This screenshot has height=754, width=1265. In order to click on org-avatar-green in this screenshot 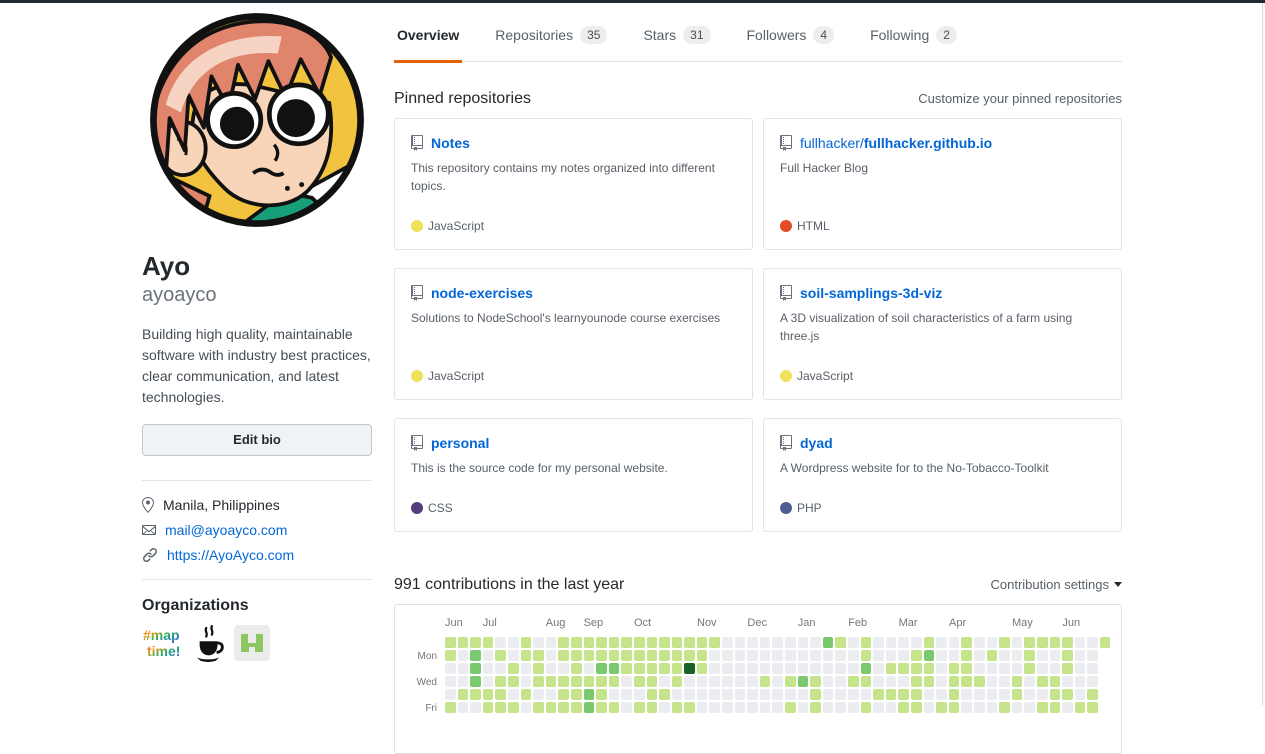, I will do `click(252, 642)`.